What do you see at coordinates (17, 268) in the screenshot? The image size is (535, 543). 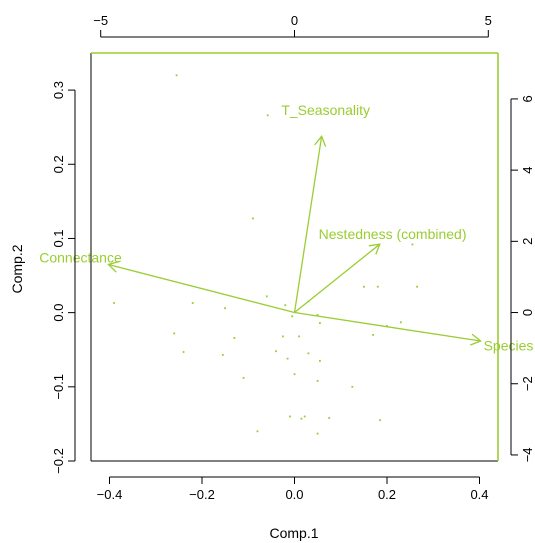 I see `y-axis-label: Comp.2` at bounding box center [17, 268].